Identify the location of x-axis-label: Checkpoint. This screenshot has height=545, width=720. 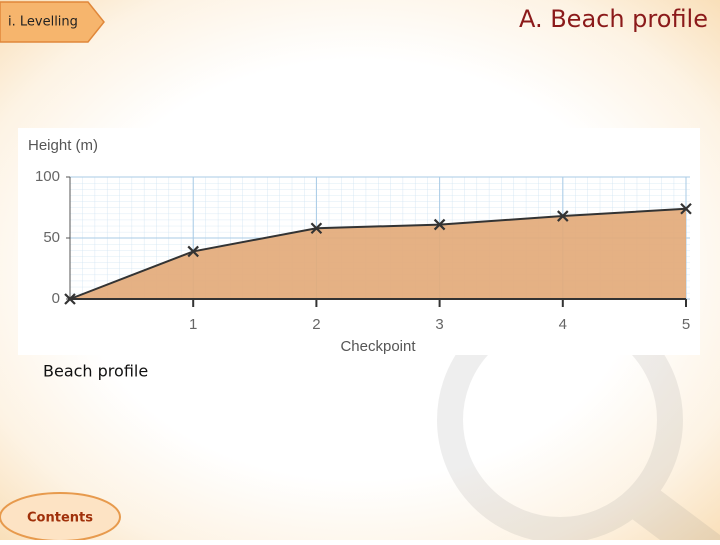
(378, 346).